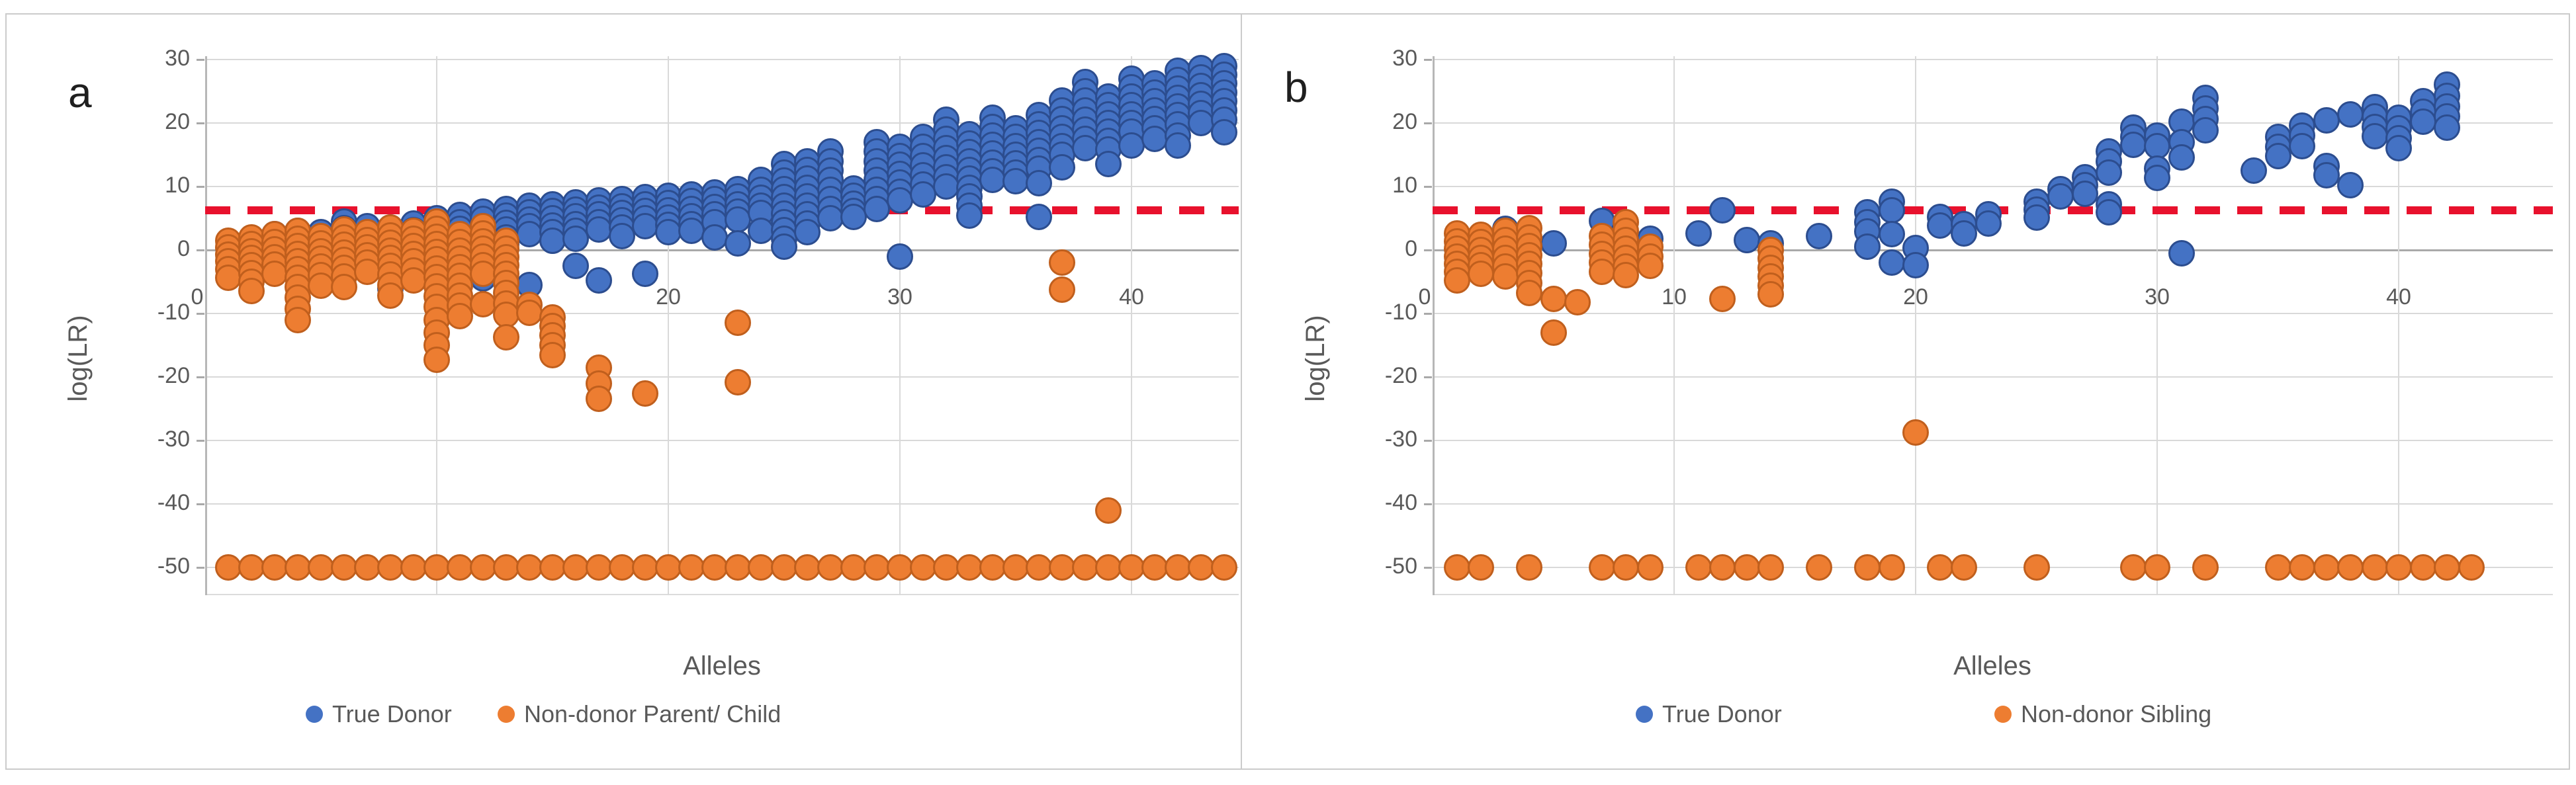 The image size is (2576, 785). What do you see at coordinates (1400, 502) in the screenshot?
I see `y-tick-label: -40` at bounding box center [1400, 502].